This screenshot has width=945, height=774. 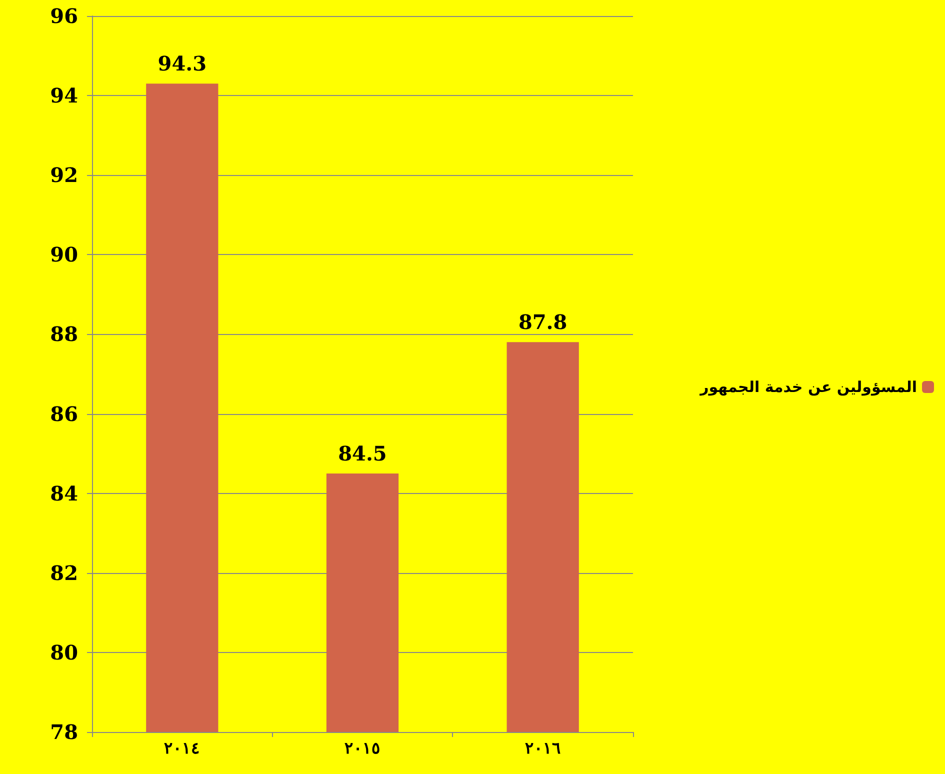 I want to click on data-label: 84.5, so click(x=362, y=453).